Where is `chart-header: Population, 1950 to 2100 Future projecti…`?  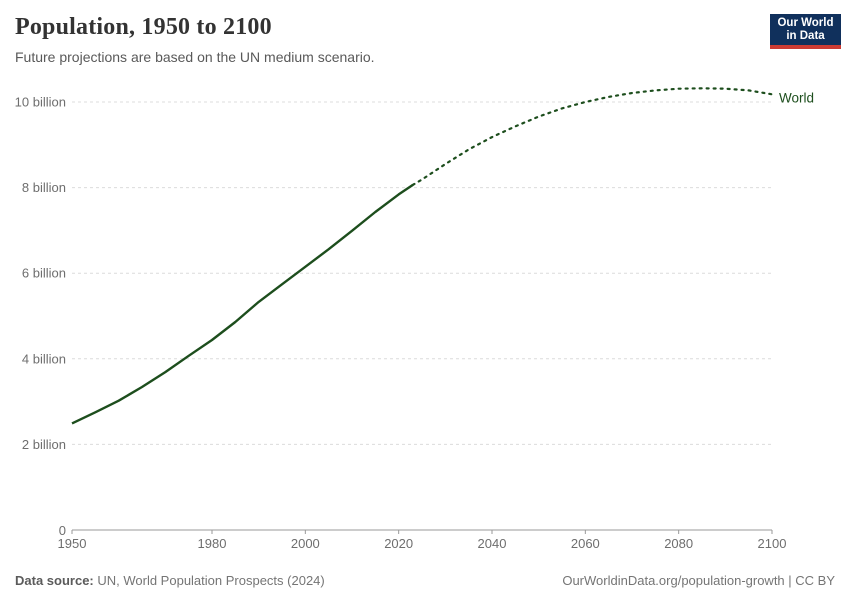
chart-header: Population, 1950 to 2100 Future projecti… is located at coordinates (385, 39).